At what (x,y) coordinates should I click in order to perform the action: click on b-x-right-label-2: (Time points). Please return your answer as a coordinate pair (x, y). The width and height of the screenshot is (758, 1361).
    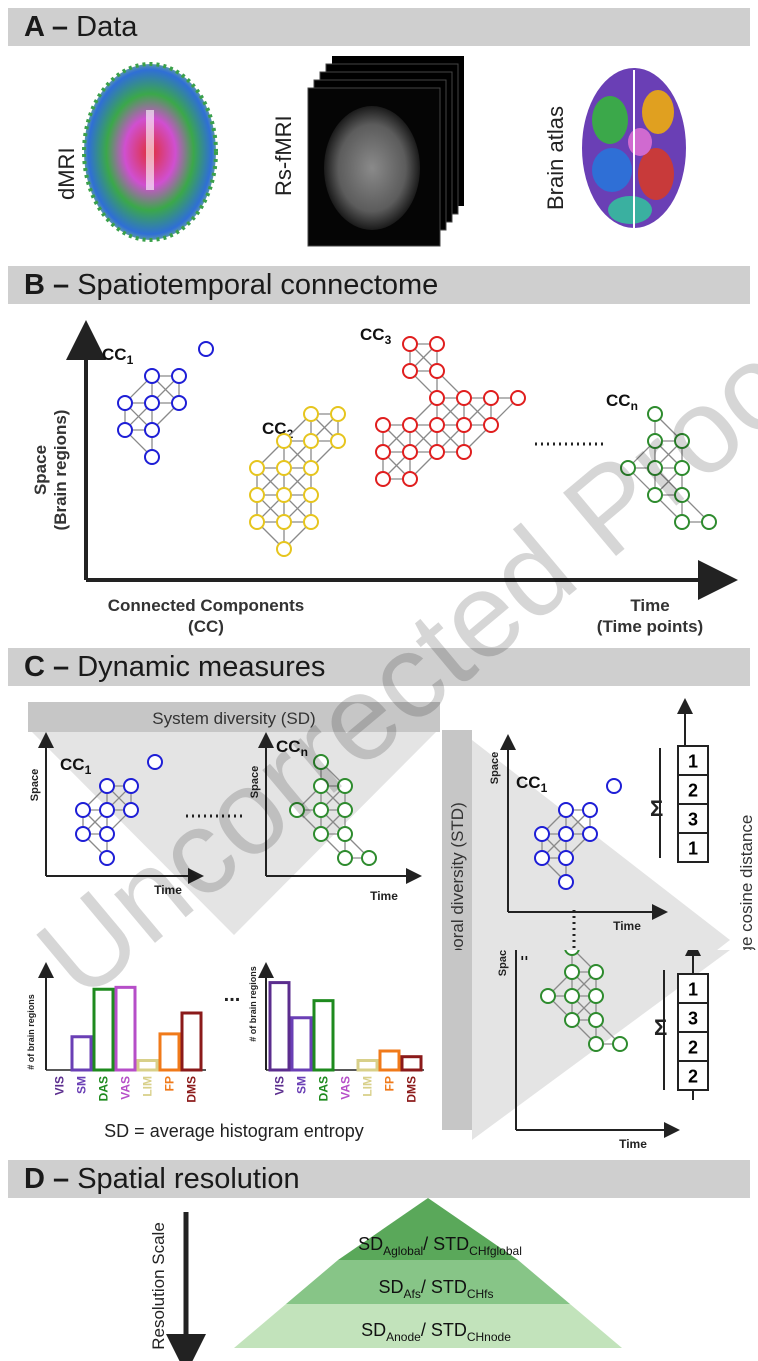
    Looking at the image, I should click on (650, 626).